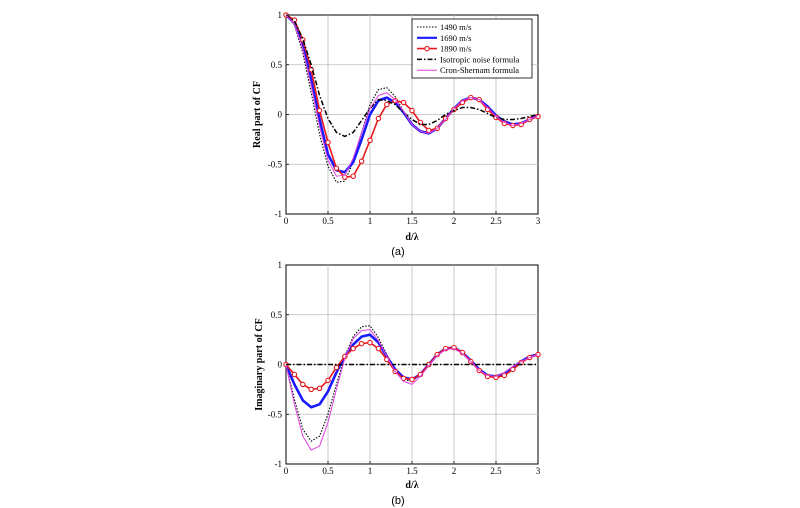 The image size is (800, 508). I want to click on legend-label-1690-m-s: 1690 m/s, so click(455, 38).